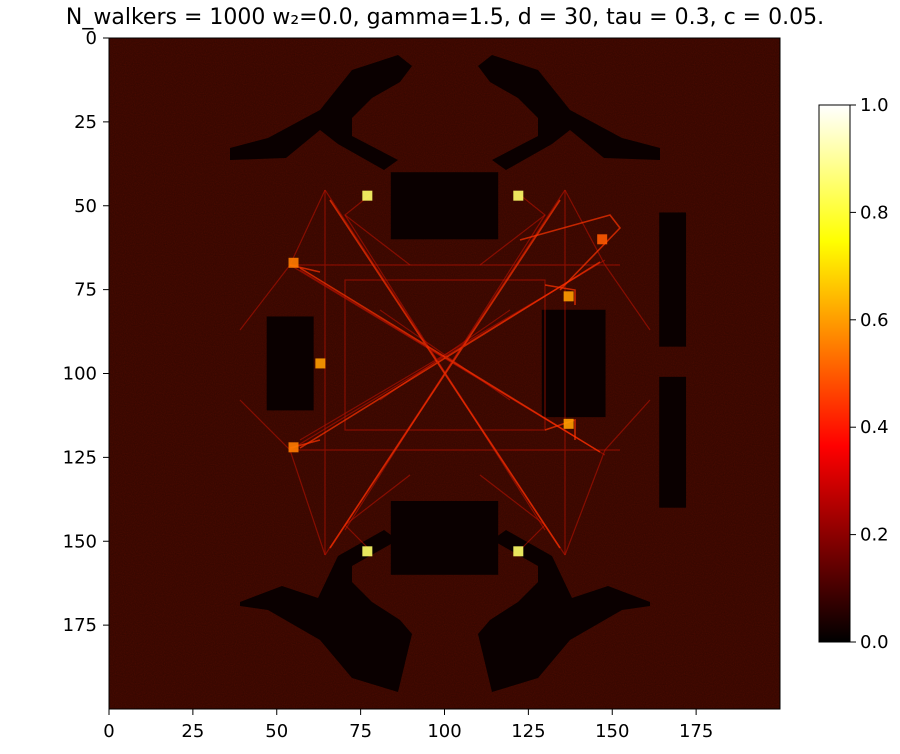  I want to click on obstacle-far-right-lower, so click(673, 442).